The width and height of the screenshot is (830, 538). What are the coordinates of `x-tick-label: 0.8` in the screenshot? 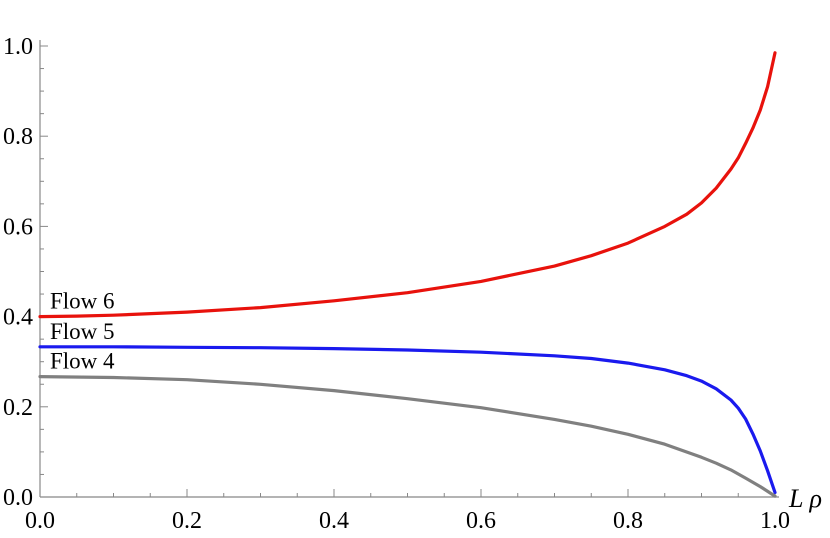 It's located at (628, 521).